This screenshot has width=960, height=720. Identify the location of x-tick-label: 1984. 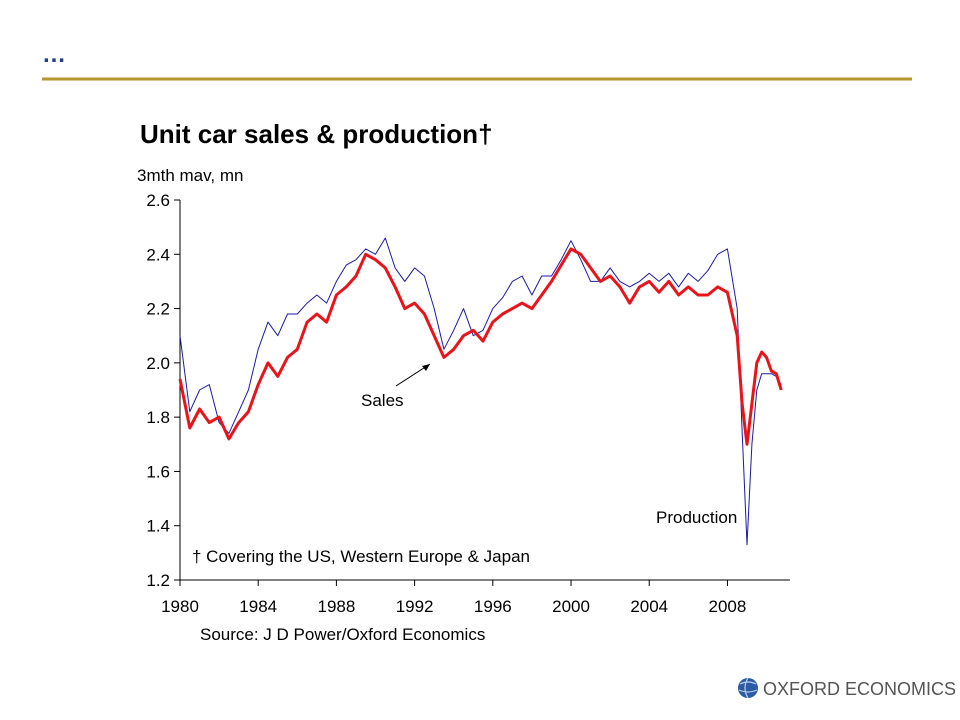
(258, 606).